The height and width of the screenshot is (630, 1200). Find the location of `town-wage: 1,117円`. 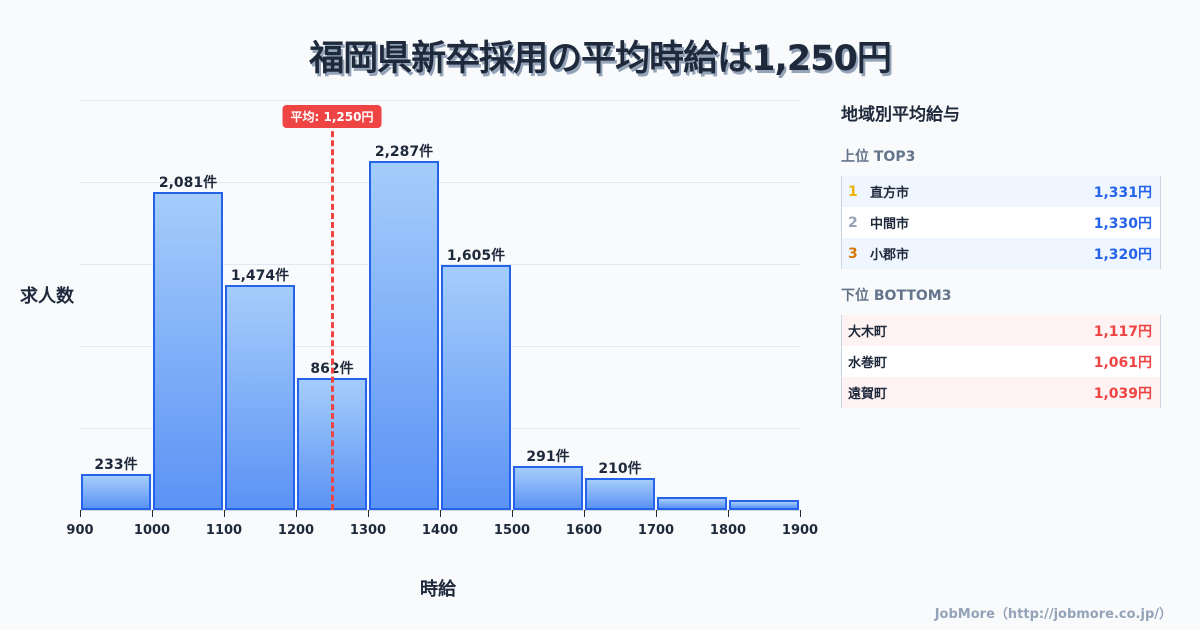

town-wage: 1,117円 is located at coordinates (1122, 331).